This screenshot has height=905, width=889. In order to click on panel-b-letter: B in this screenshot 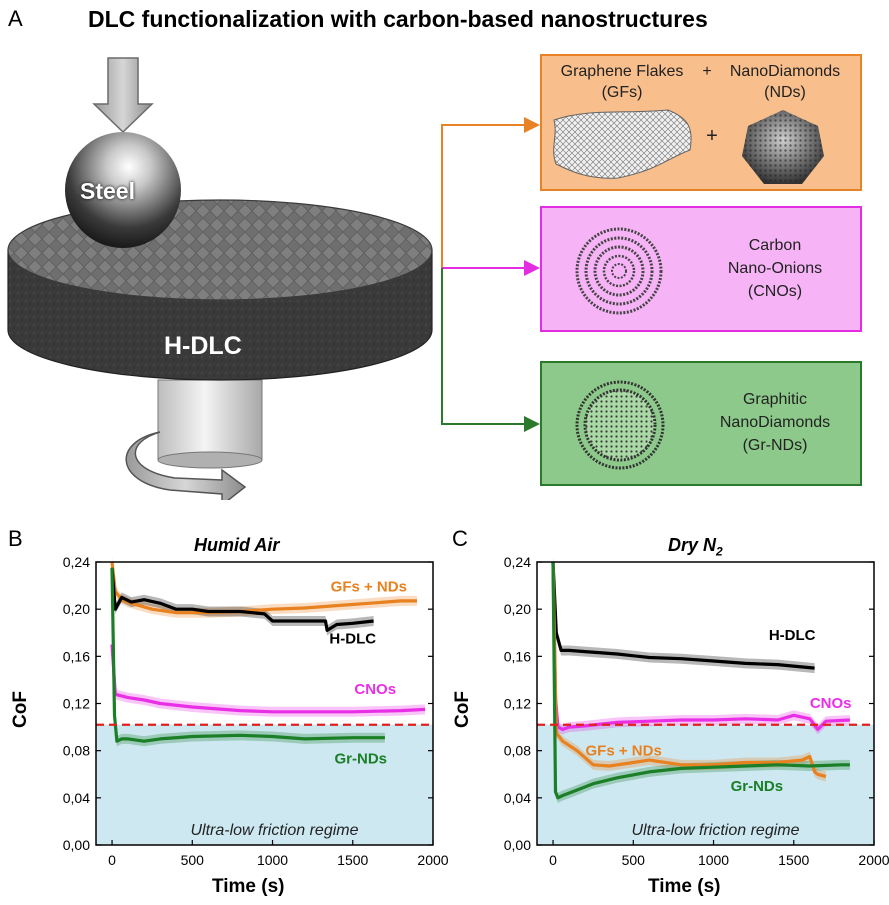, I will do `click(15, 538)`.